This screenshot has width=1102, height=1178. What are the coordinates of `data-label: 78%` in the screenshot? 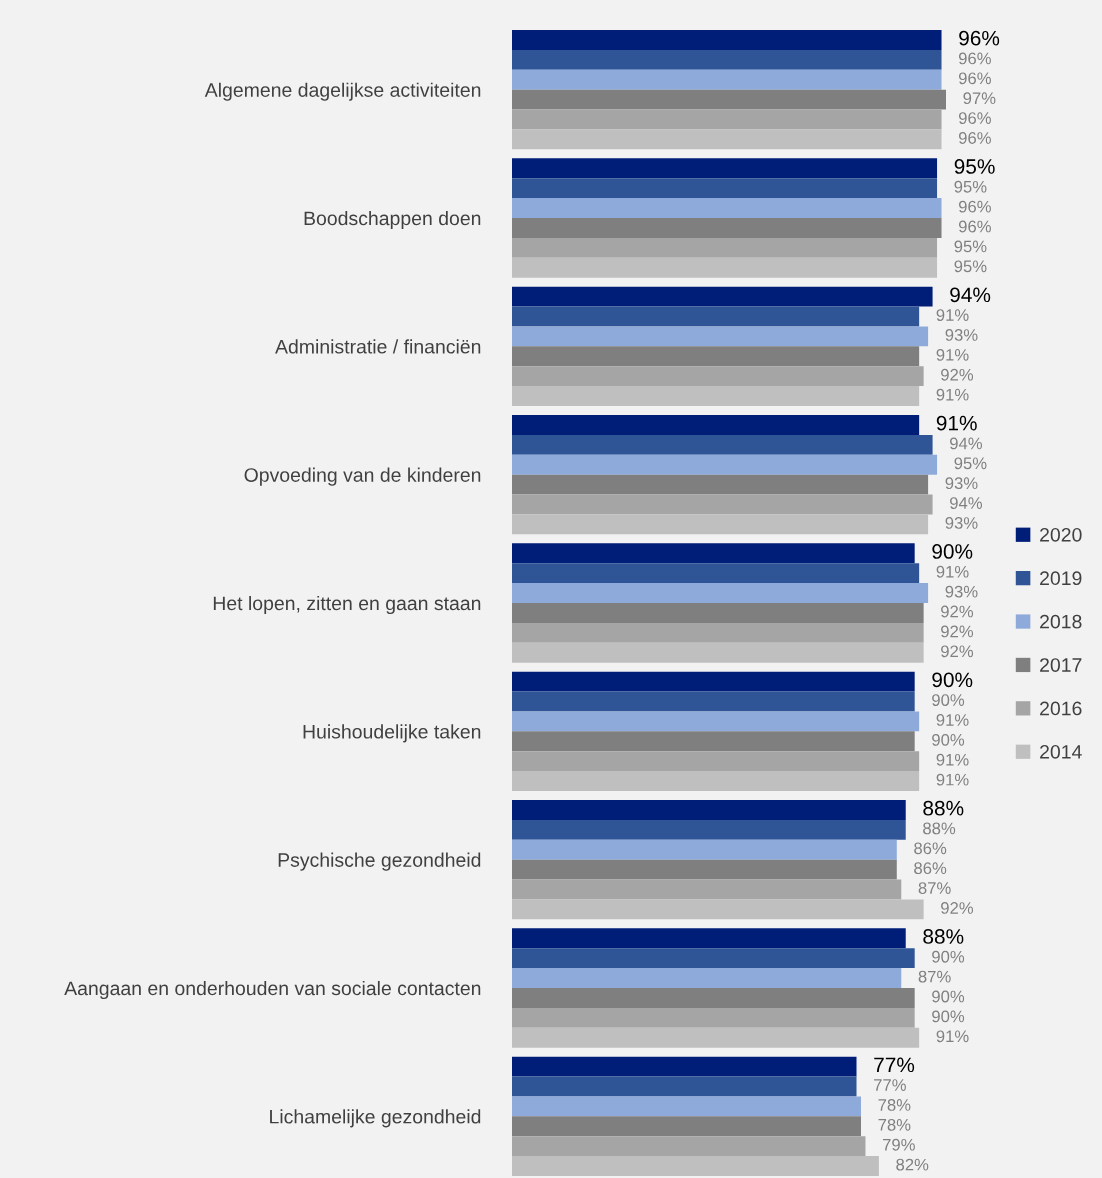 It's located at (894, 1124).